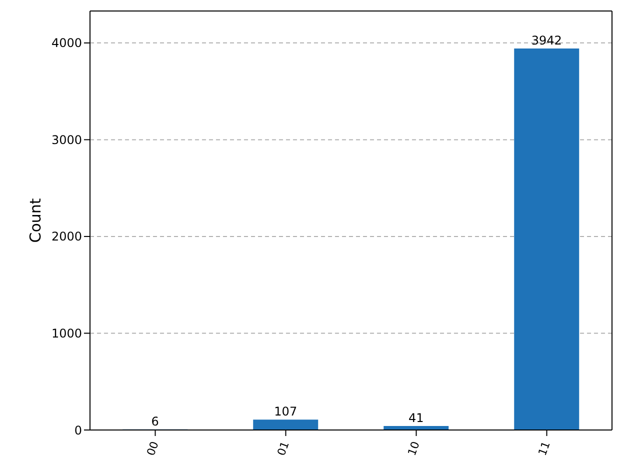 This screenshot has width=630, height=470. What do you see at coordinates (66, 237) in the screenshot?
I see `y-tick-label: 2000` at bounding box center [66, 237].